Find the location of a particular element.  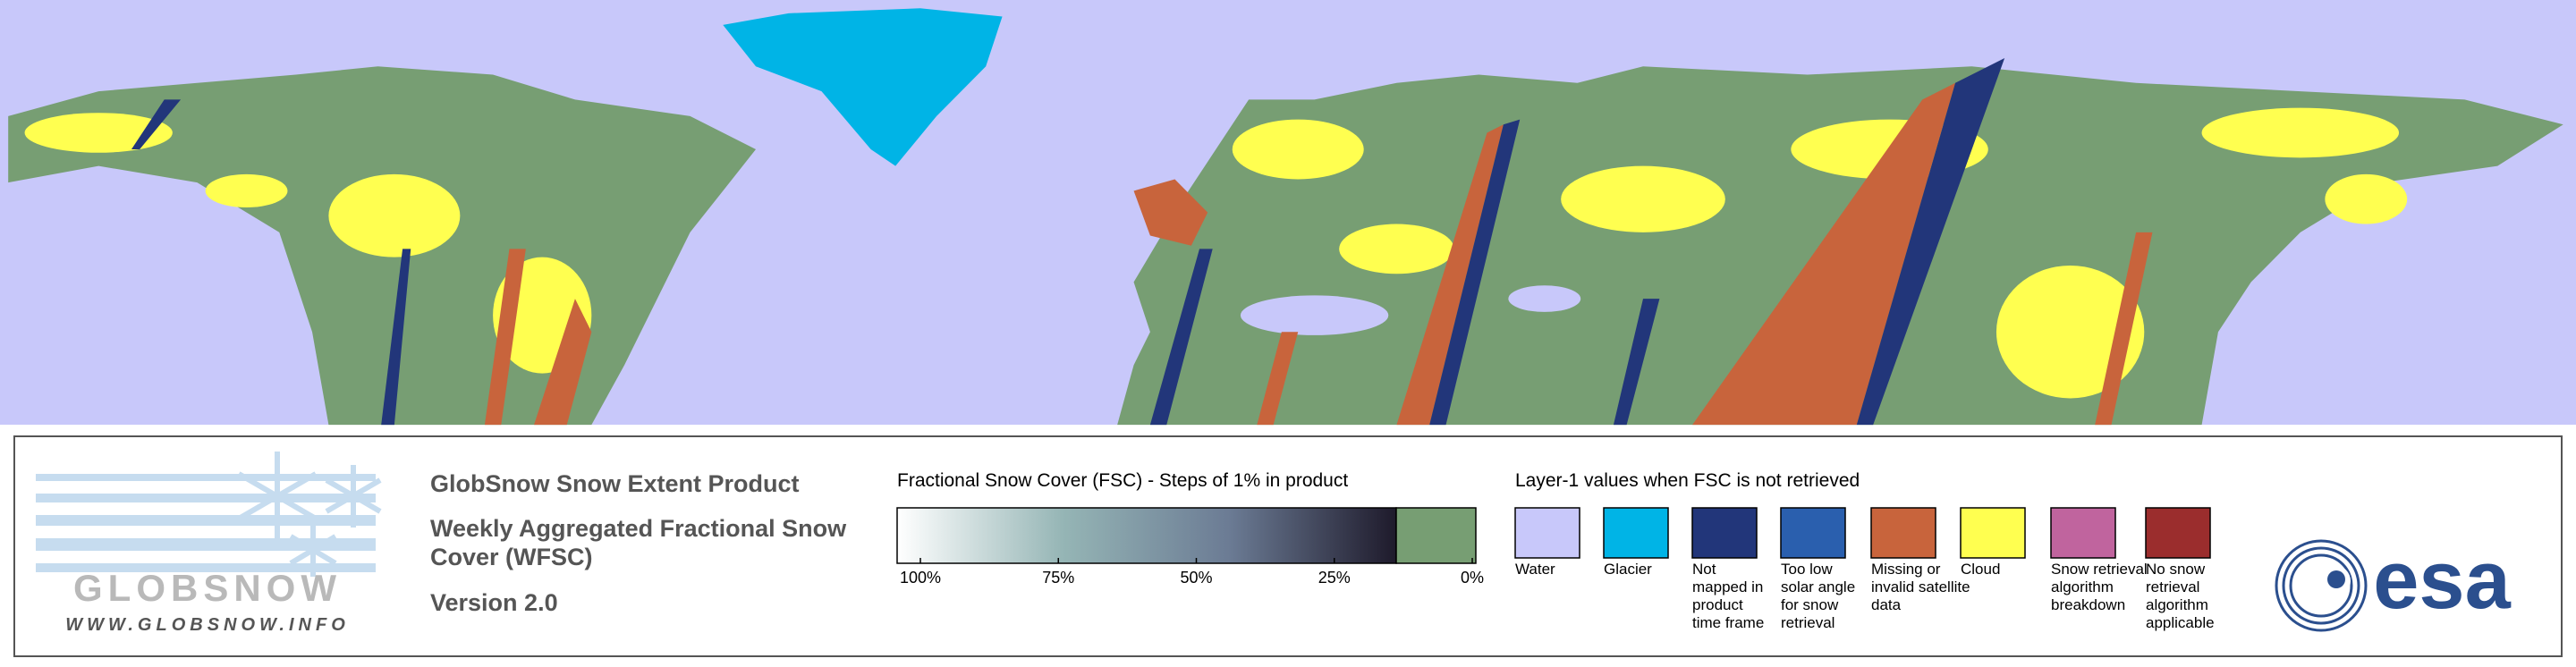

layer1-label: time frame is located at coordinates (1728, 622).